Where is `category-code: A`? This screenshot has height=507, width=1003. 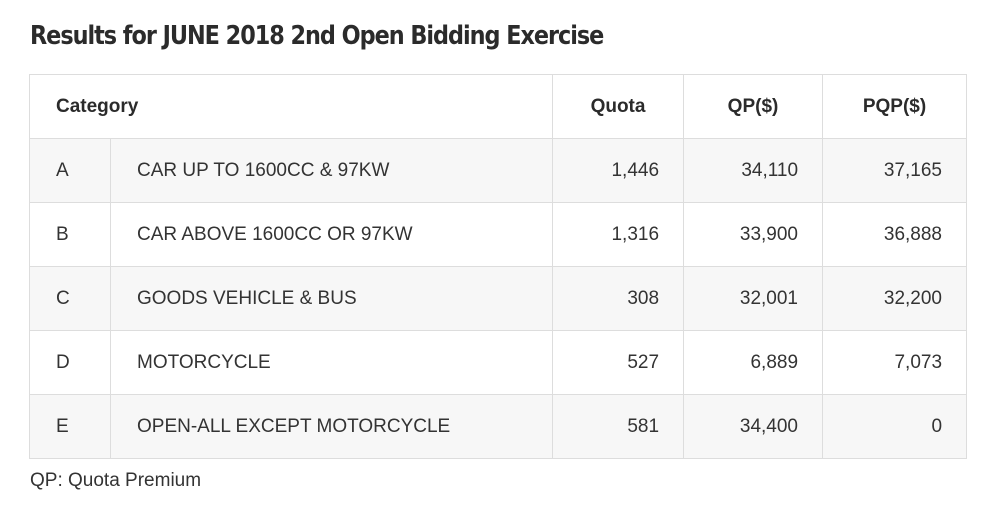
category-code: A is located at coordinates (70, 170).